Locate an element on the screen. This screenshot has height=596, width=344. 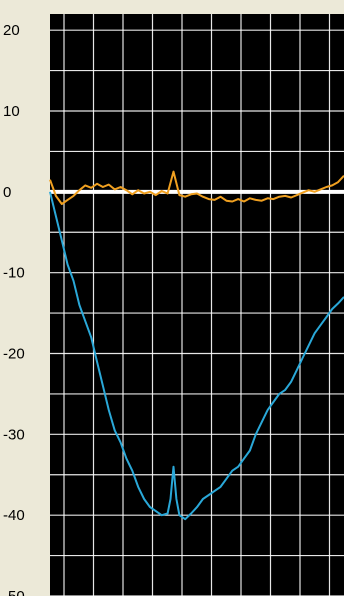
y-tick-label: 0 is located at coordinates (7, 192).